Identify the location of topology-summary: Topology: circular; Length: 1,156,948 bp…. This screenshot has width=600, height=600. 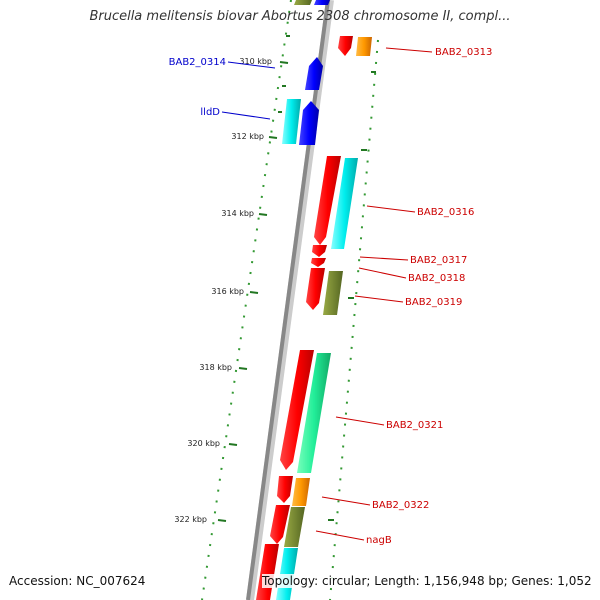
(427, 581).